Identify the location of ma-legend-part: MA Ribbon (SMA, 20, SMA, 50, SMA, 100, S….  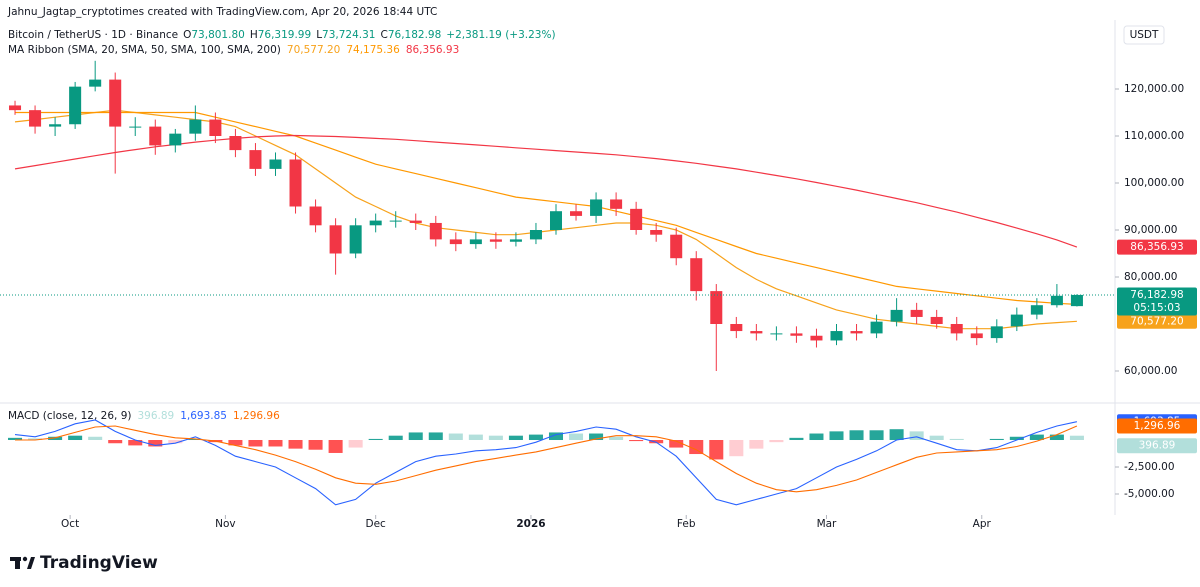
(144, 50).